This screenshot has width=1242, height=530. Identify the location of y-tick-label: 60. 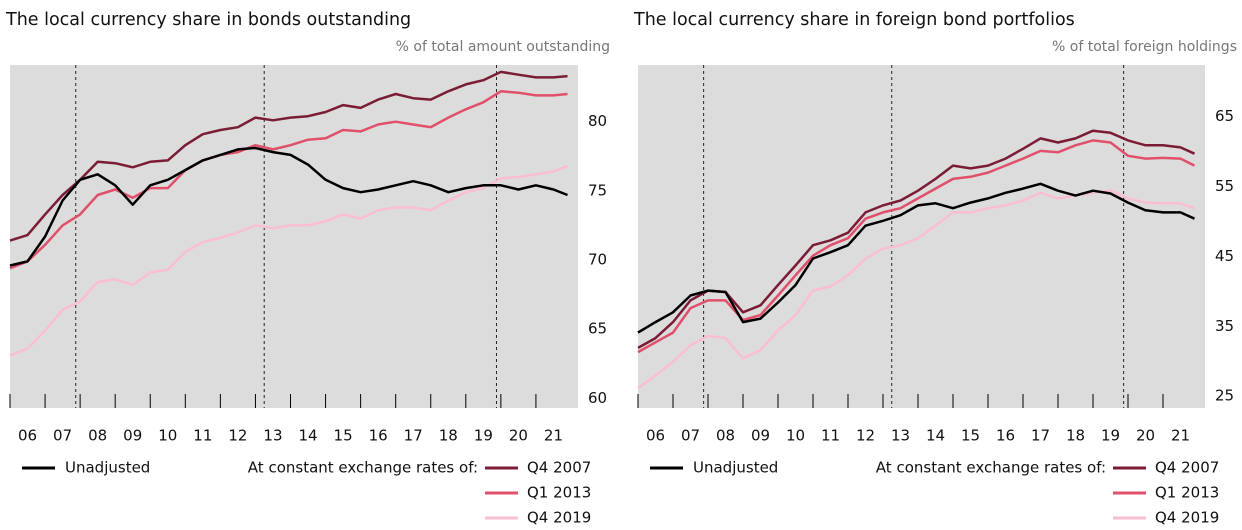
(597, 398).